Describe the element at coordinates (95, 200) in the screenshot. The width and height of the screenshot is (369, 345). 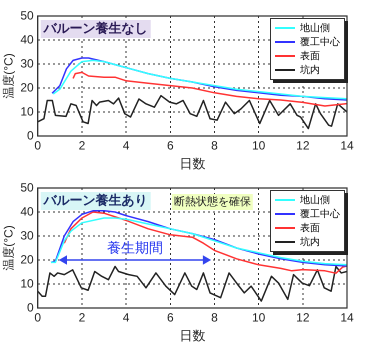
I see `chart-title: バルーン養生あり` at that location.